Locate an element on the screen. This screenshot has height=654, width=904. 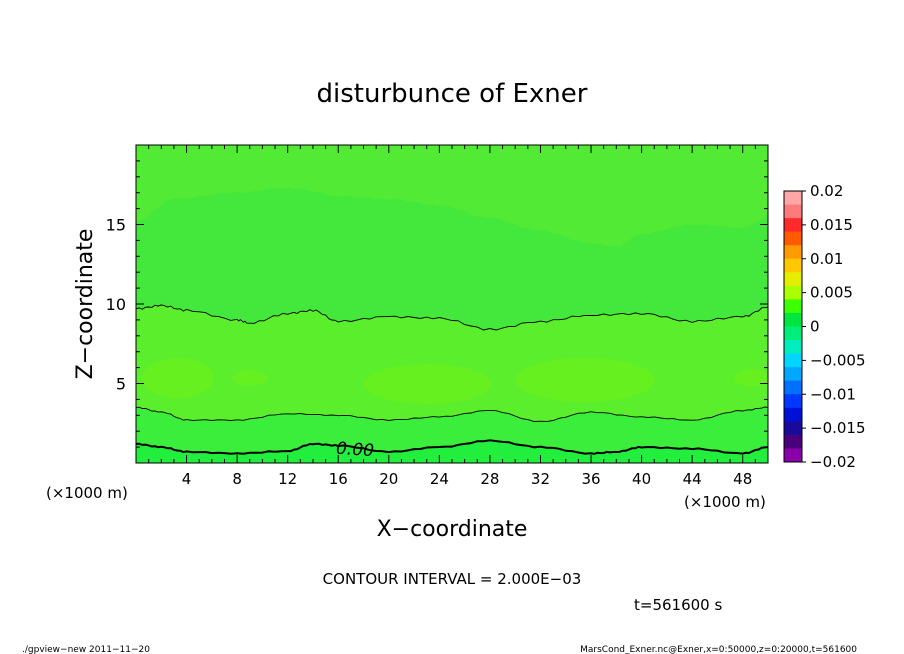
x-unit-left: (×1000 m) is located at coordinates (87, 493).